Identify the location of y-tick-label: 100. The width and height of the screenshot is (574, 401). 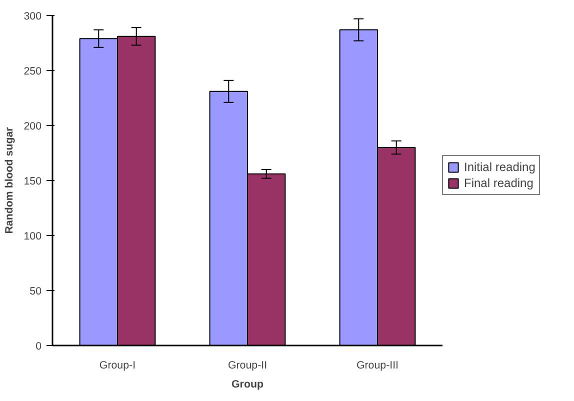
(33, 236).